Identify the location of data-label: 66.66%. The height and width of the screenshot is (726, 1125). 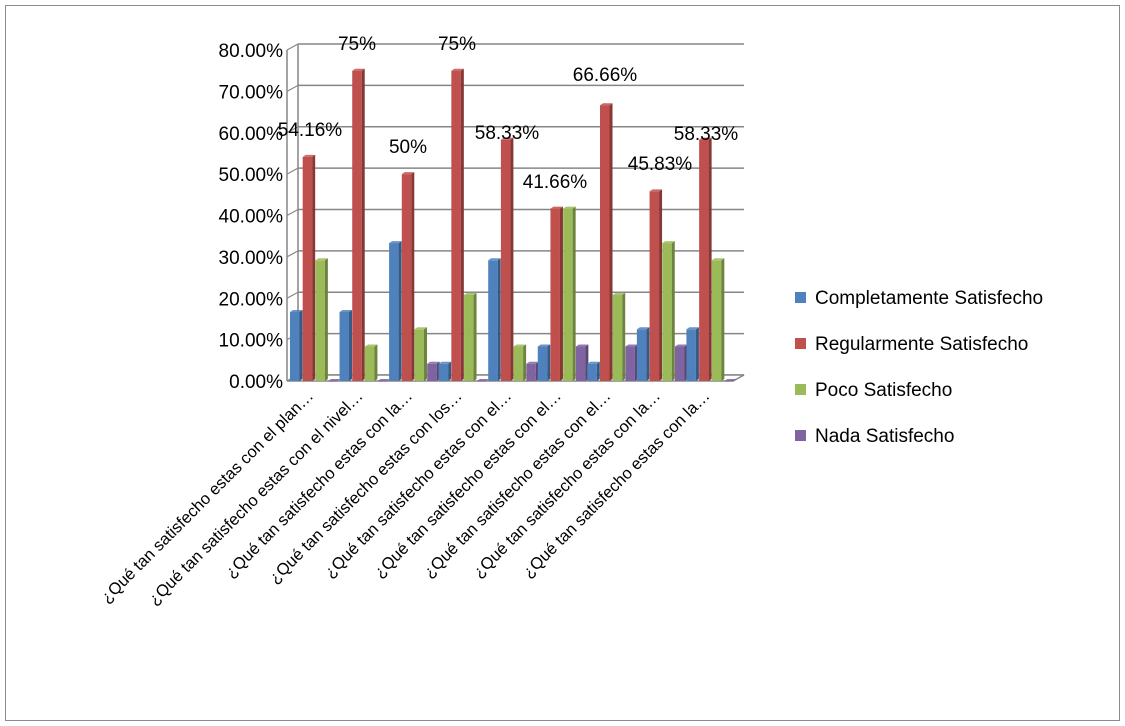
(605, 75).